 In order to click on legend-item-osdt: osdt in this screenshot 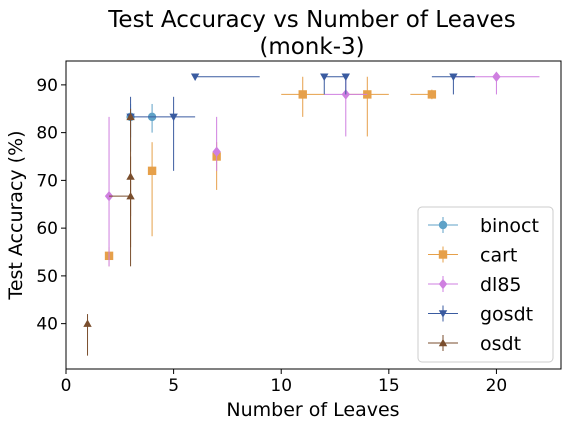, I will do `click(474, 344)`.